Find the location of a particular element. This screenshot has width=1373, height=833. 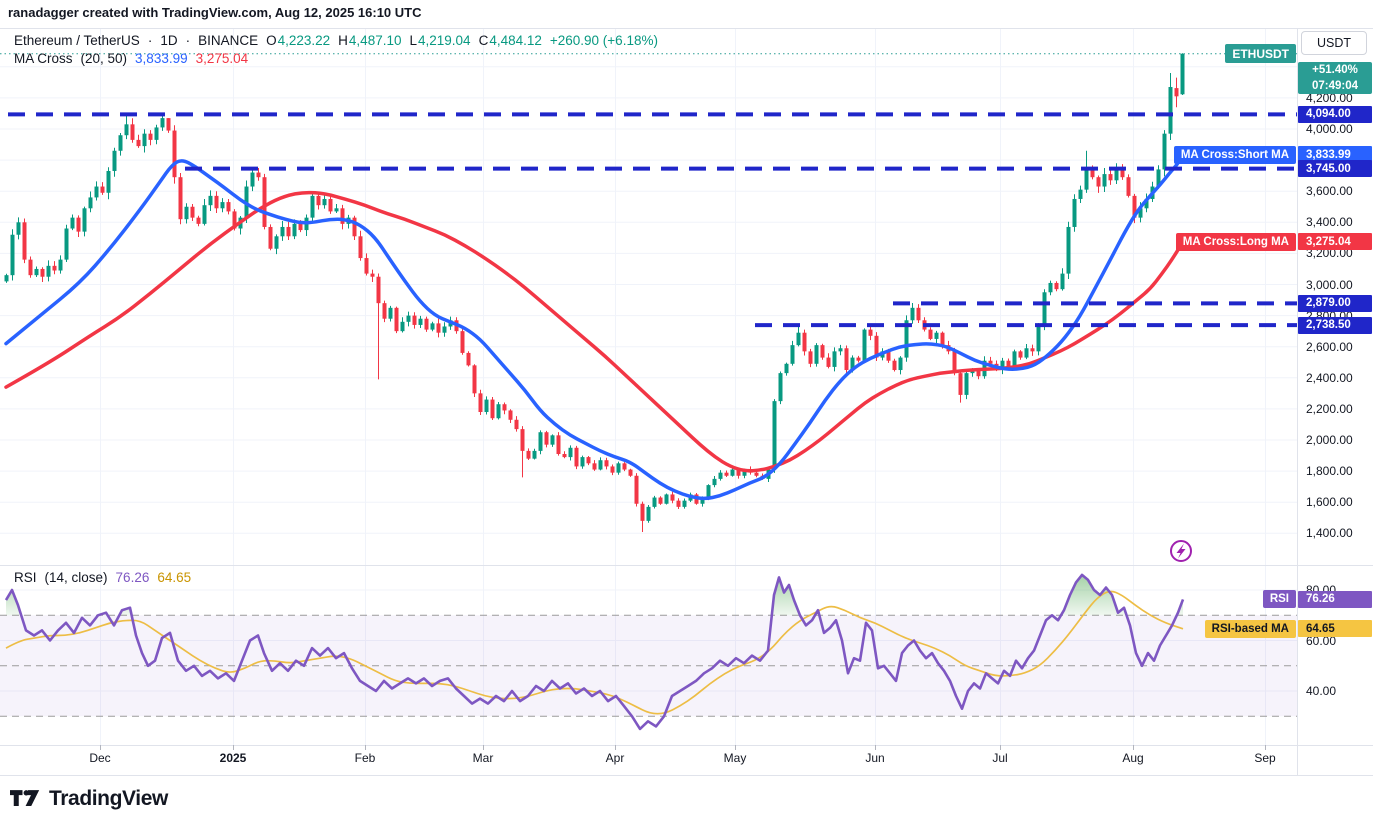

price-tick-label: 3,000.00 is located at coordinates (1329, 284).